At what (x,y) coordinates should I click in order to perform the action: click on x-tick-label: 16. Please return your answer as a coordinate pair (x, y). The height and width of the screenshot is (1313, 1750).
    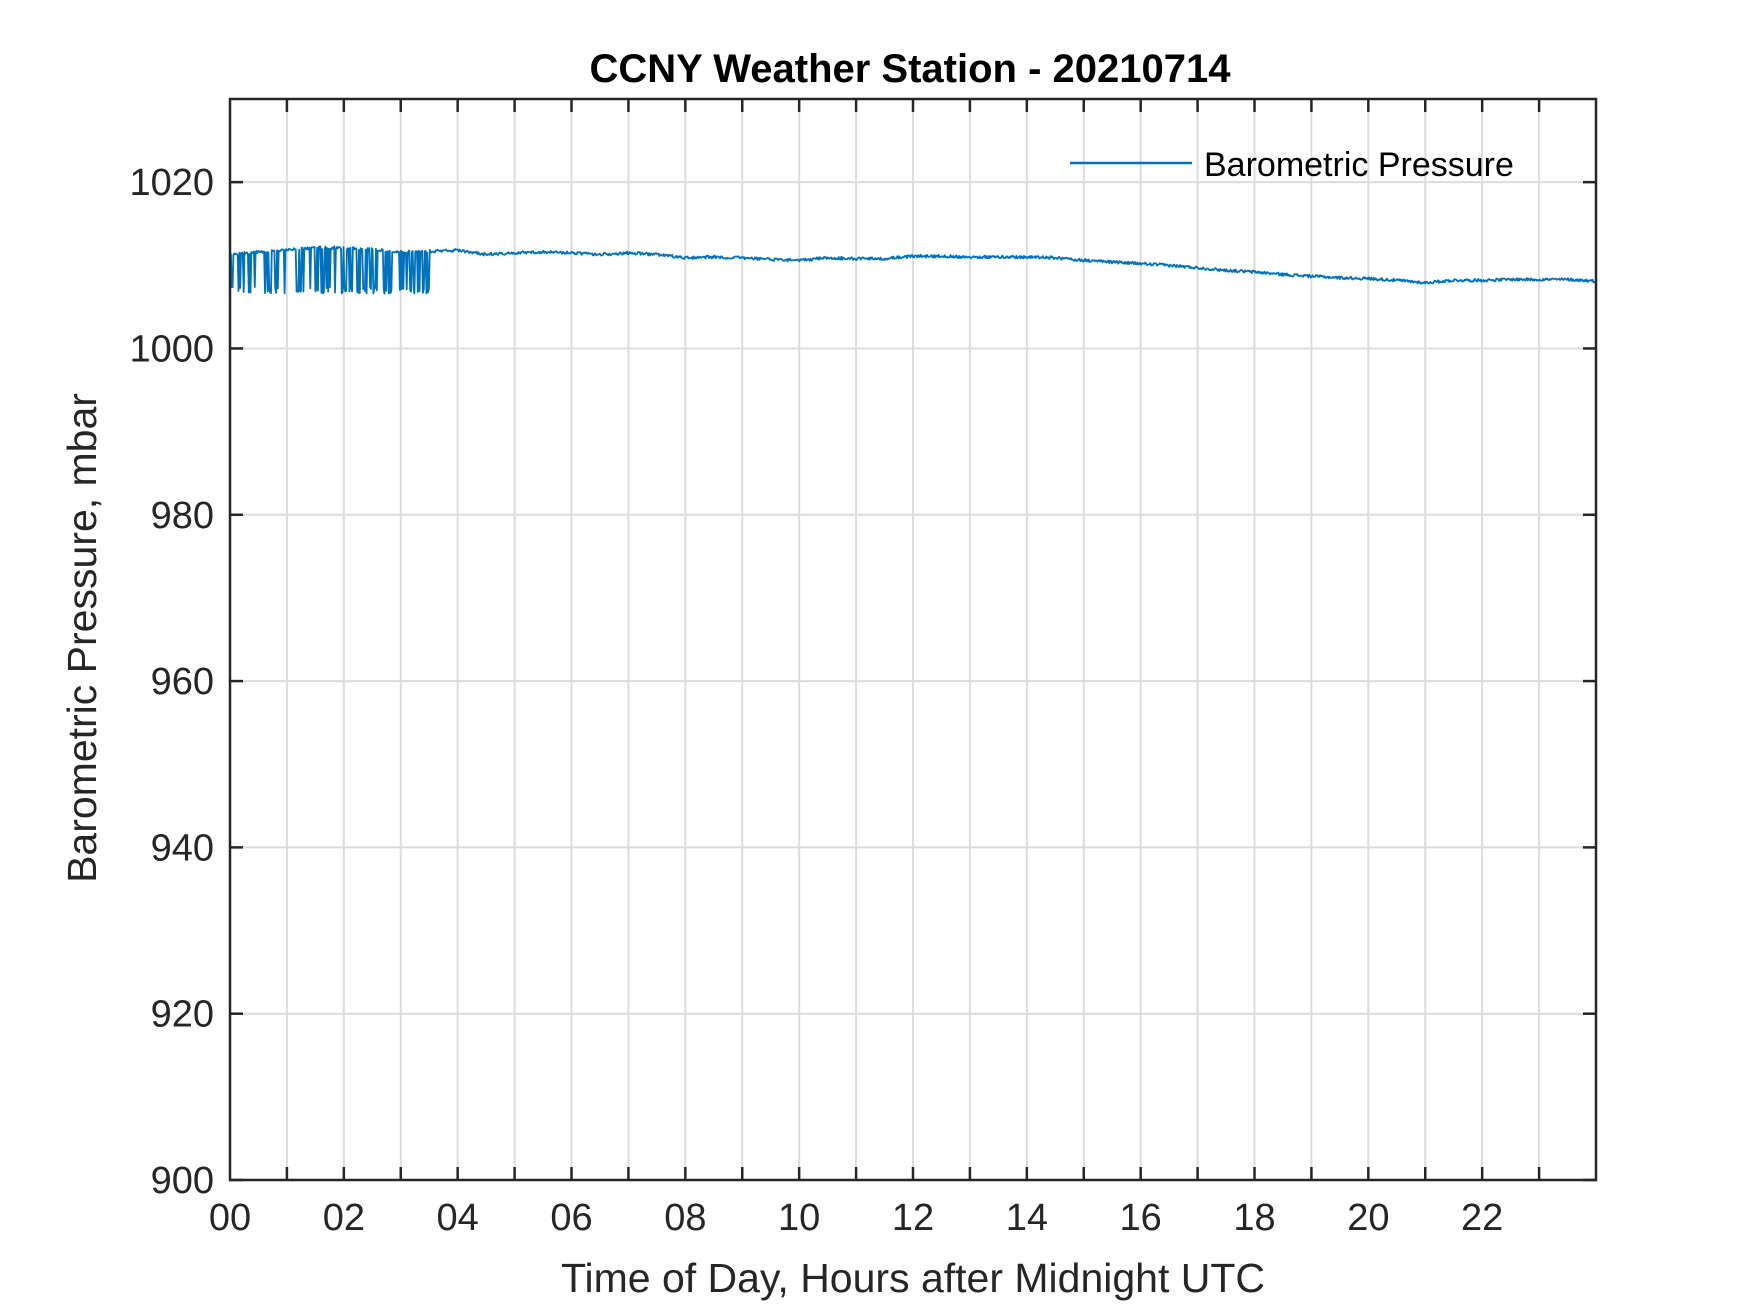
    Looking at the image, I should click on (1141, 1218).